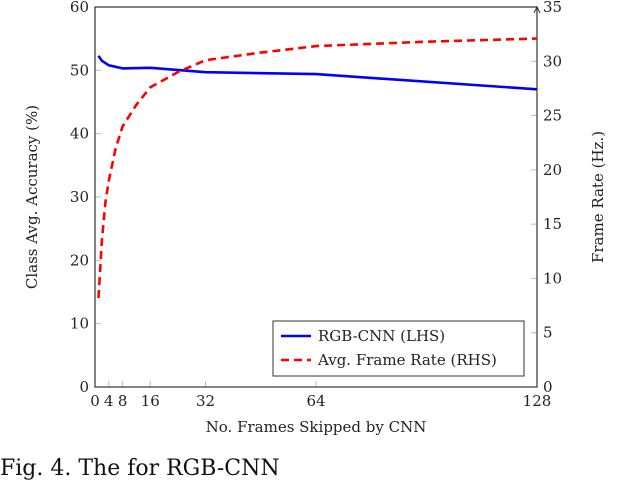 Image resolution: width=640 pixels, height=481 pixels. Describe the element at coordinates (537, 9) in the screenshot. I see `right-axis-arrow-icon` at that location.